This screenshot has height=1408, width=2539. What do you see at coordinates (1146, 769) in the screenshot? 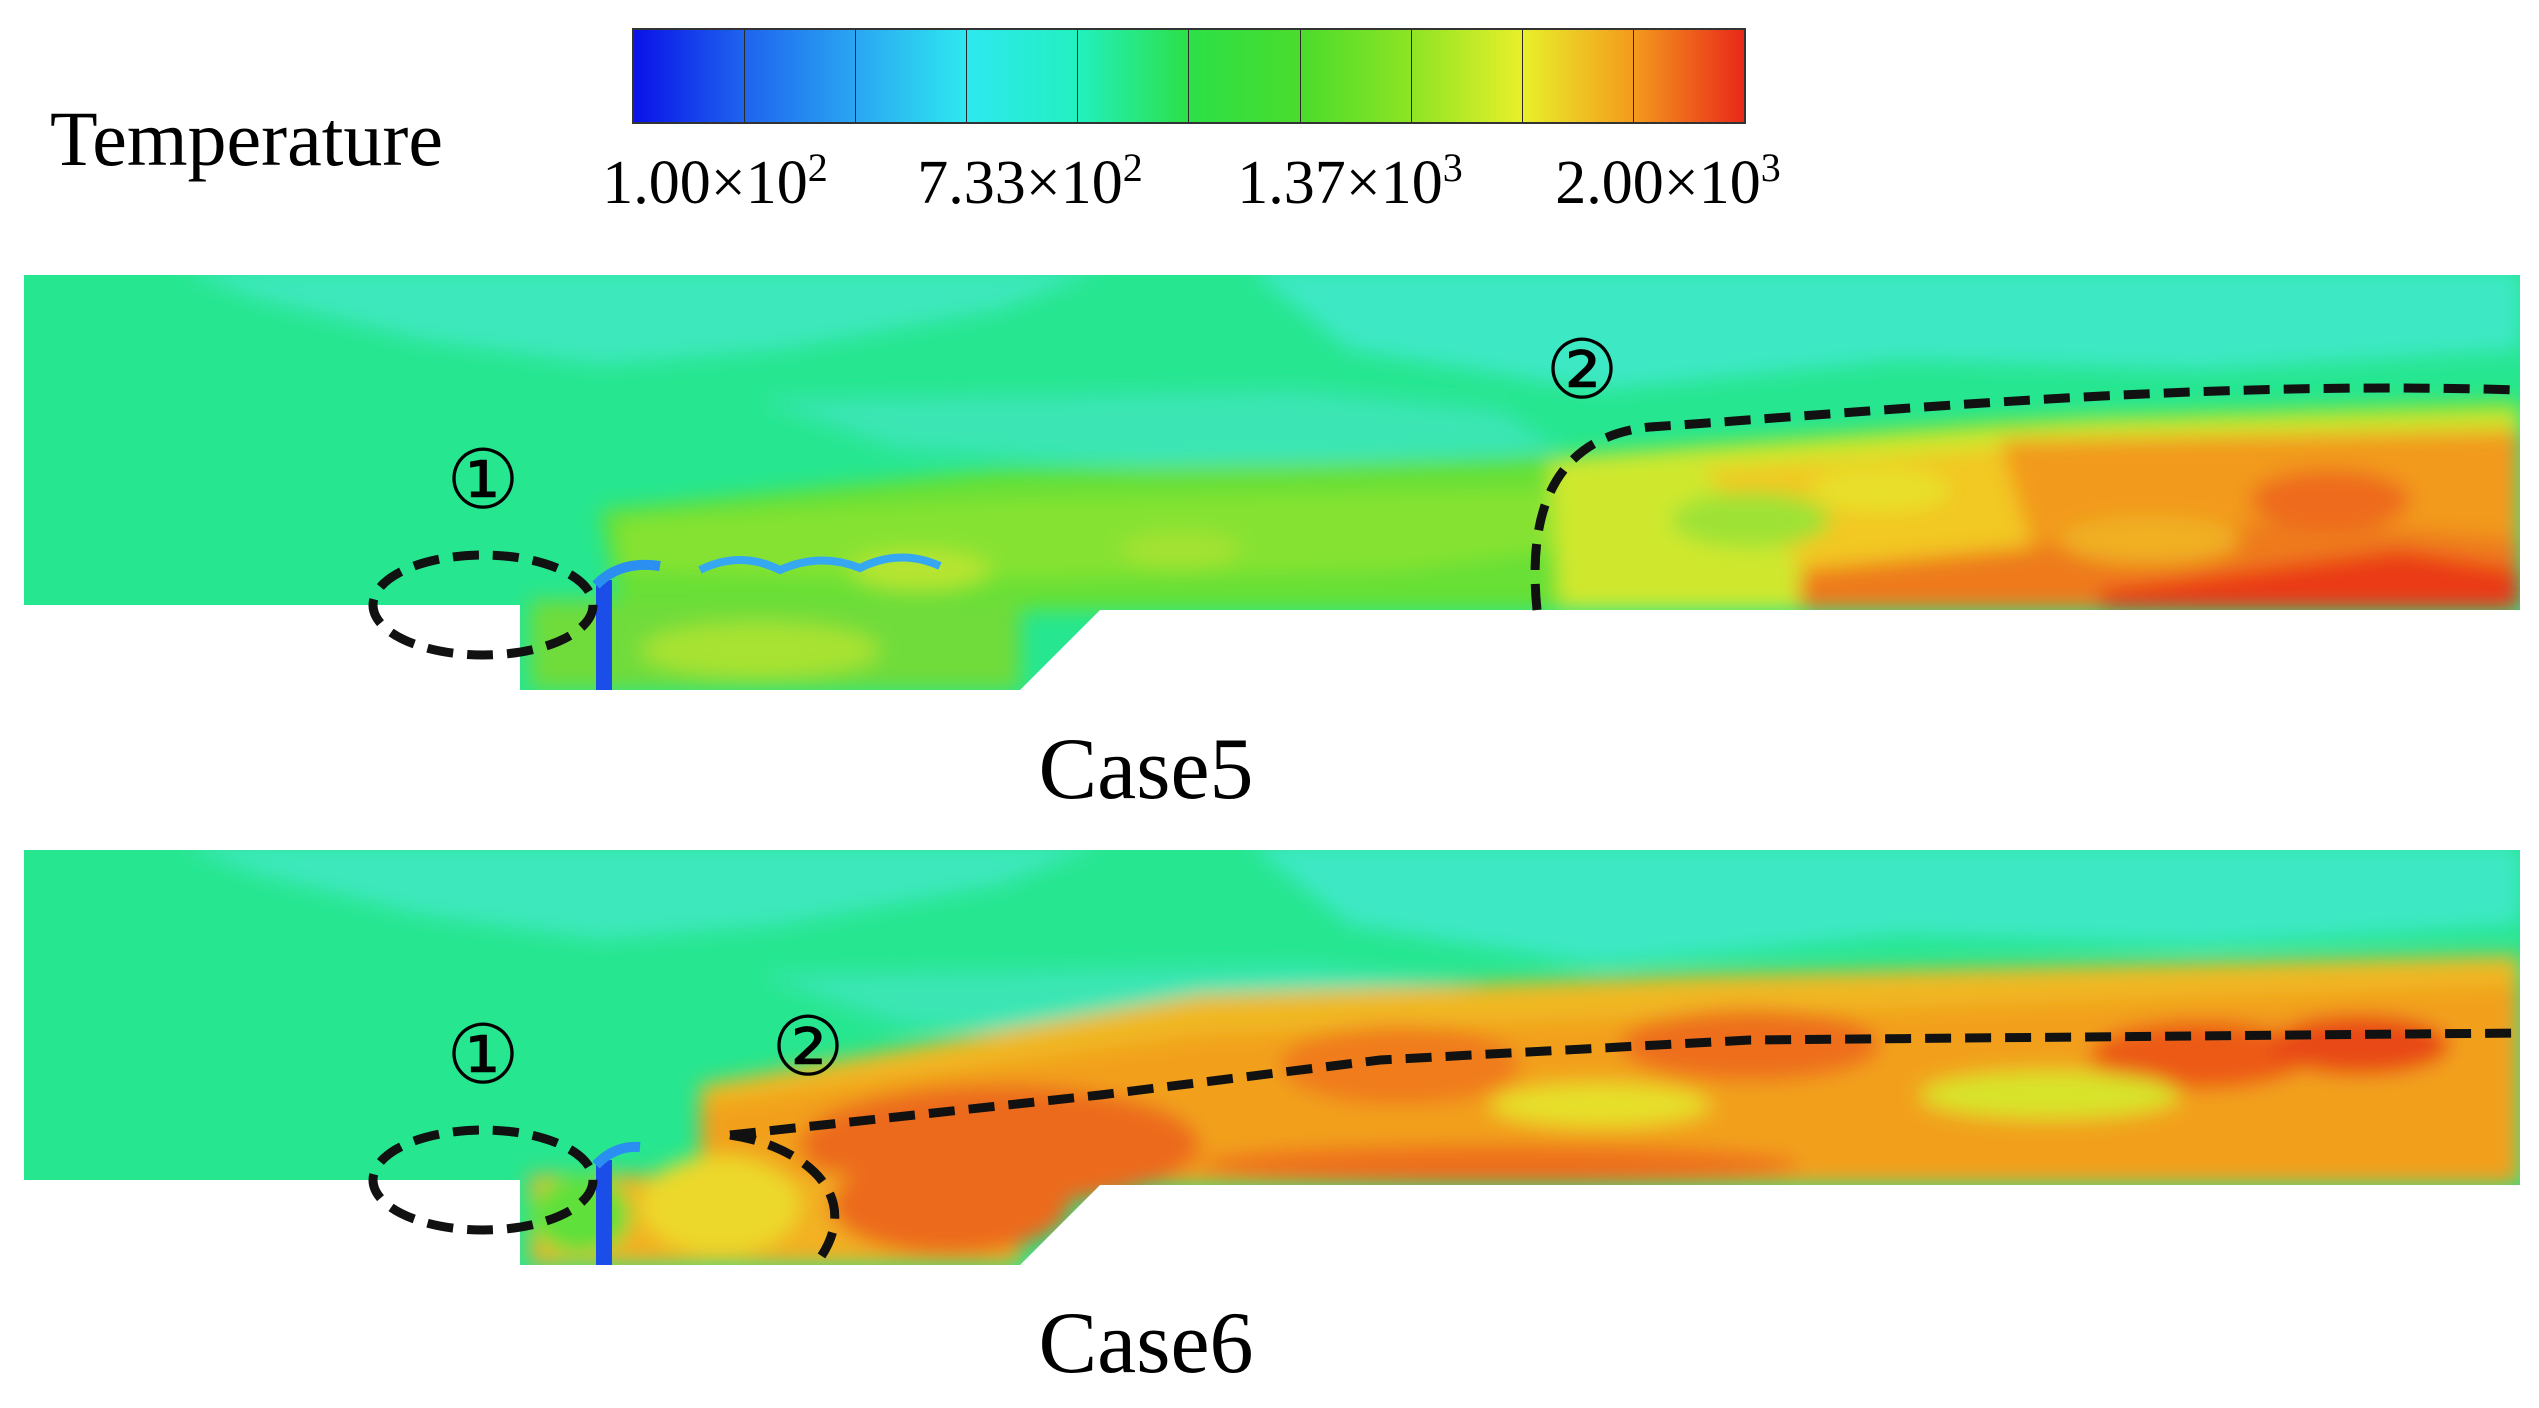
I see `case5-label: Case5` at bounding box center [1146, 769].